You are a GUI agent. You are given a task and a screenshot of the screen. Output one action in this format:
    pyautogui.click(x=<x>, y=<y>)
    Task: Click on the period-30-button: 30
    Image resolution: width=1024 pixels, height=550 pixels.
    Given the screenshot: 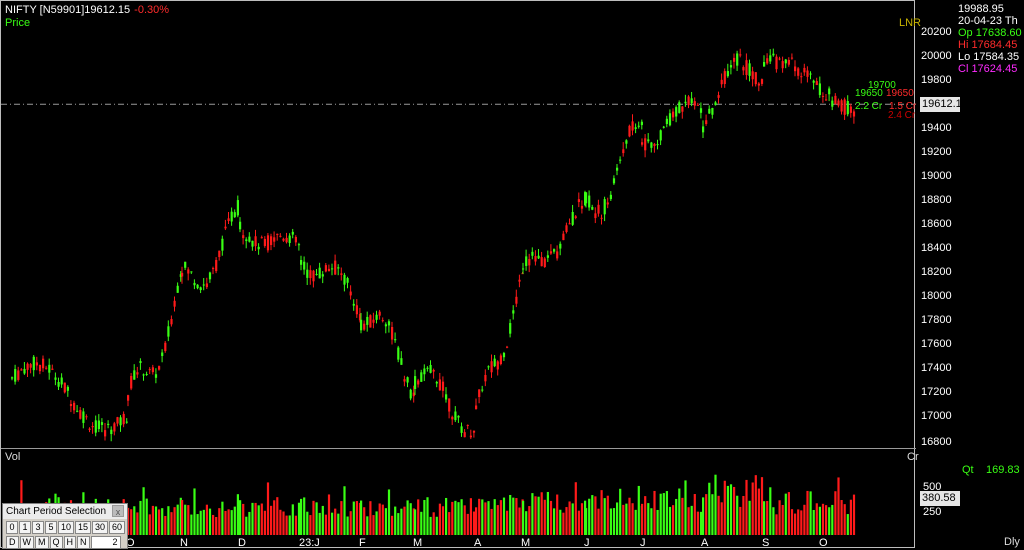 What is the action you would take?
    pyautogui.click(x=100, y=527)
    